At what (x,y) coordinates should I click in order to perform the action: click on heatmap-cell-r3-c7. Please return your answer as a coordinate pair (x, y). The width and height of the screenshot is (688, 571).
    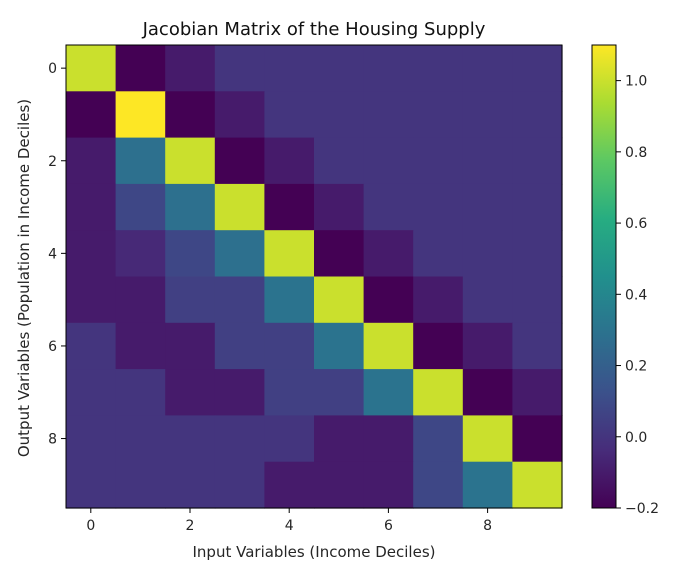
    Looking at the image, I should click on (438, 207).